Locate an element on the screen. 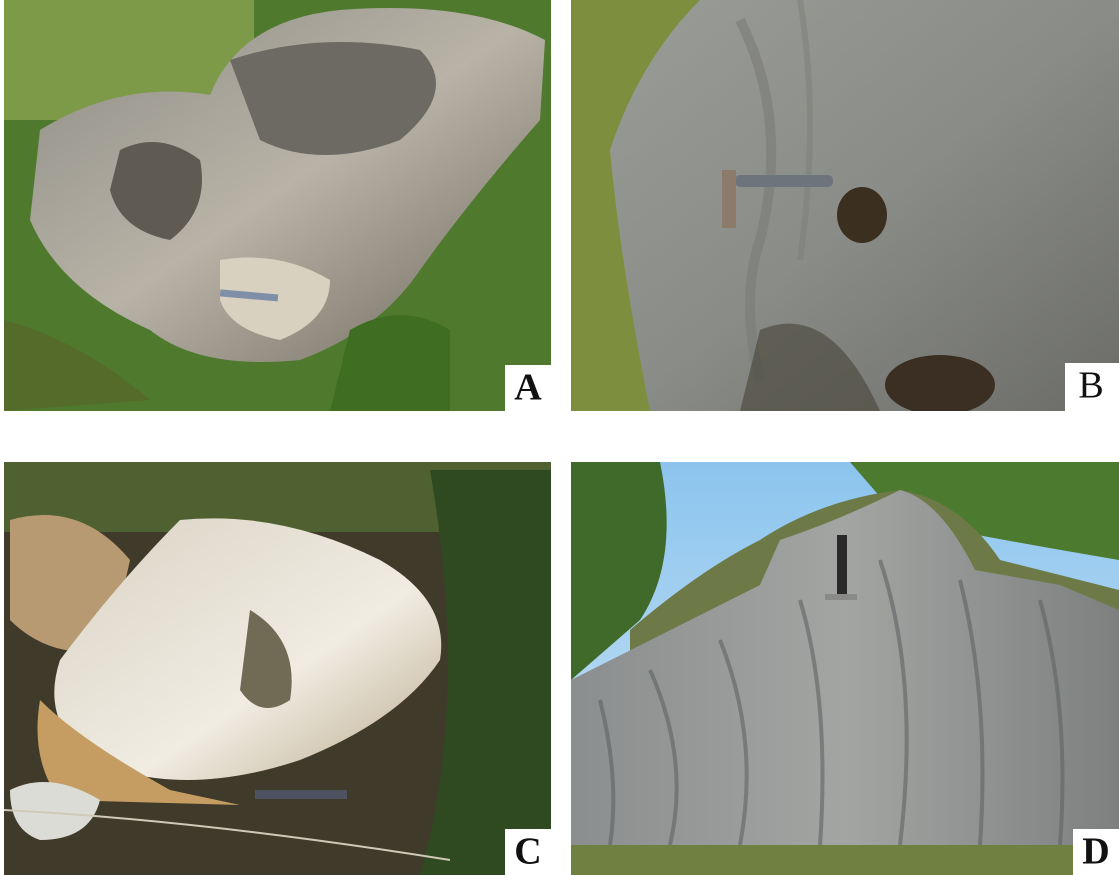  panel-label: D is located at coordinates (1095, 852).